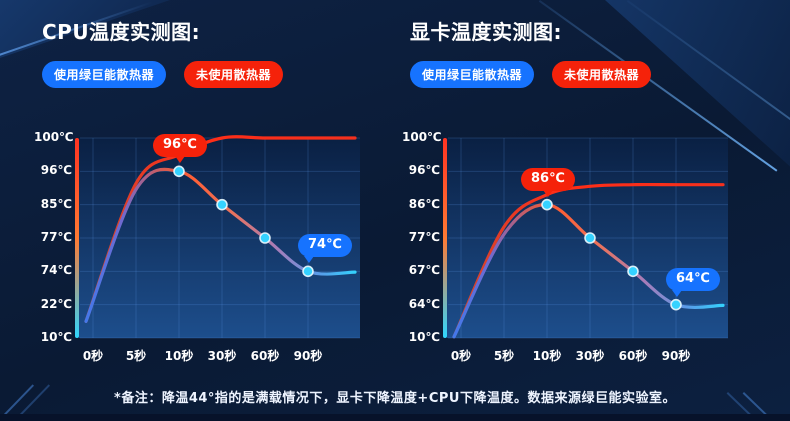 This screenshot has height=421, width=790. I want to click on cpu-chart-legend: 使用绿巨能散热器 未使用散热器, so click(214, 74).